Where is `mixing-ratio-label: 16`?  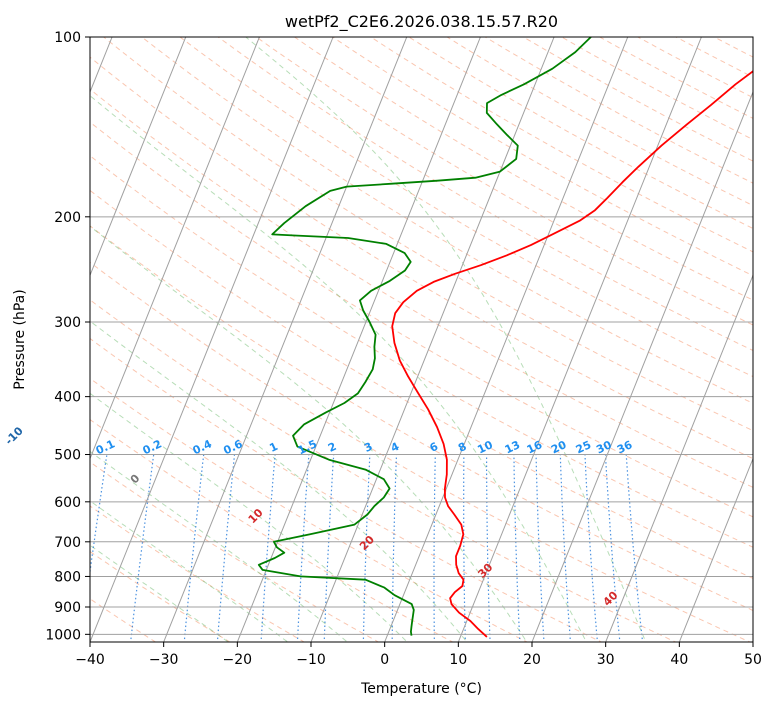
mixing-ratio-label: 16 is located at coordinates (535, 447).